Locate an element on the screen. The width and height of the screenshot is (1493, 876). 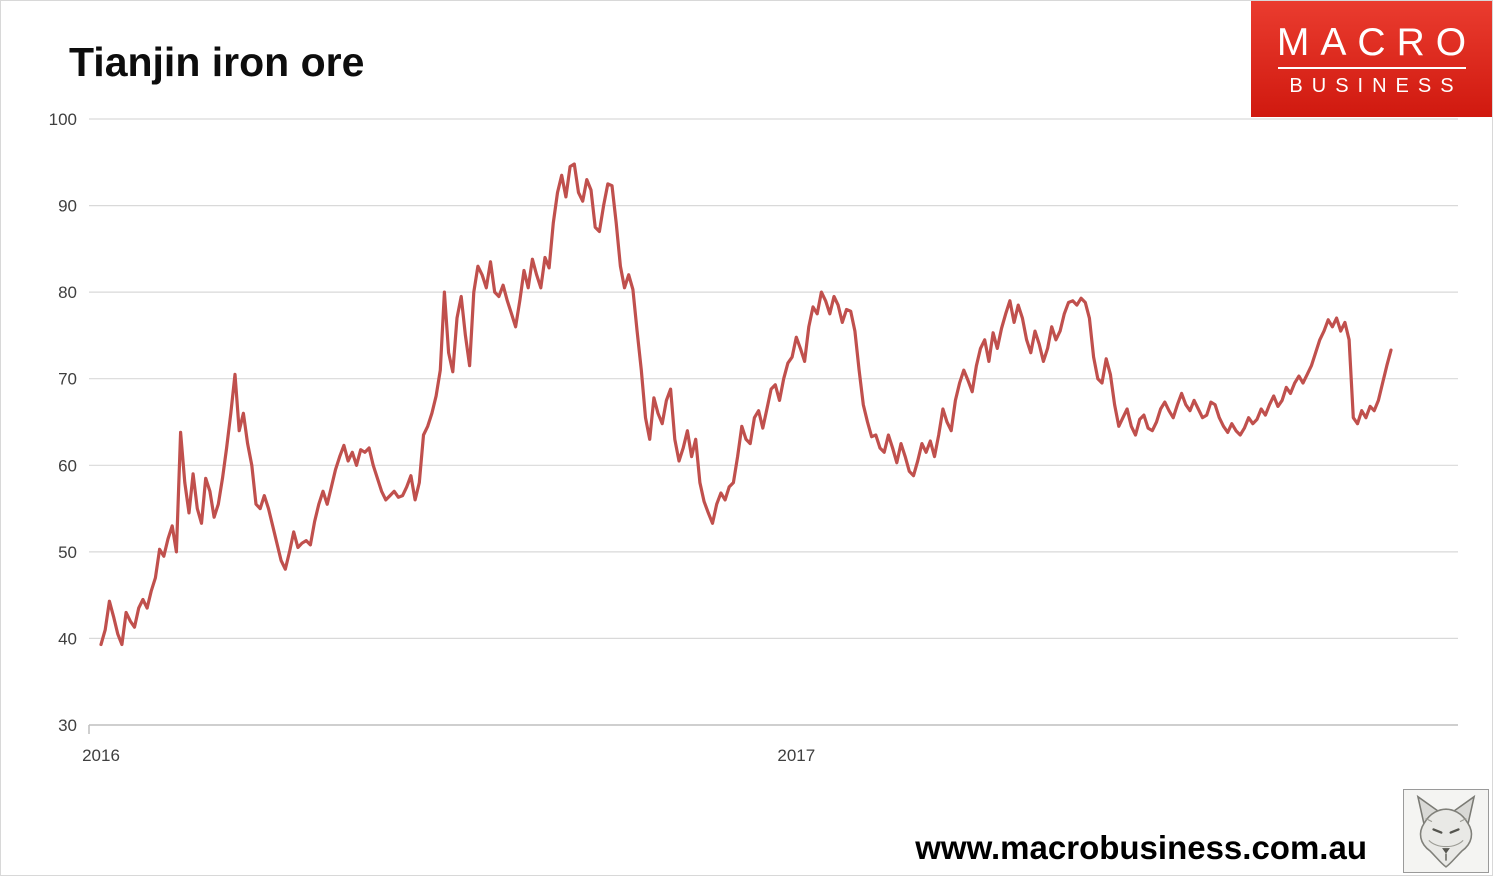
macrobusiness-logo: MACRO BUSINESS is located at coordinates (1371, 59).